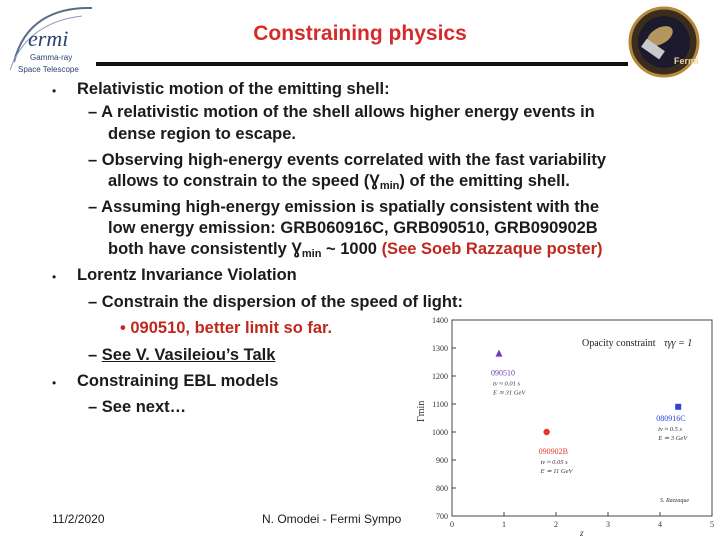  I want to click on y-axis-label: Γmin, so click(421, 411).